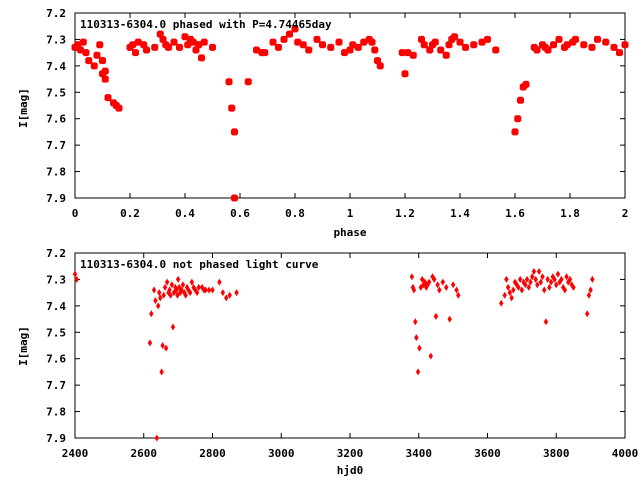  I want to click on phased-y-tick-label: 7.3, so click(56, 39).